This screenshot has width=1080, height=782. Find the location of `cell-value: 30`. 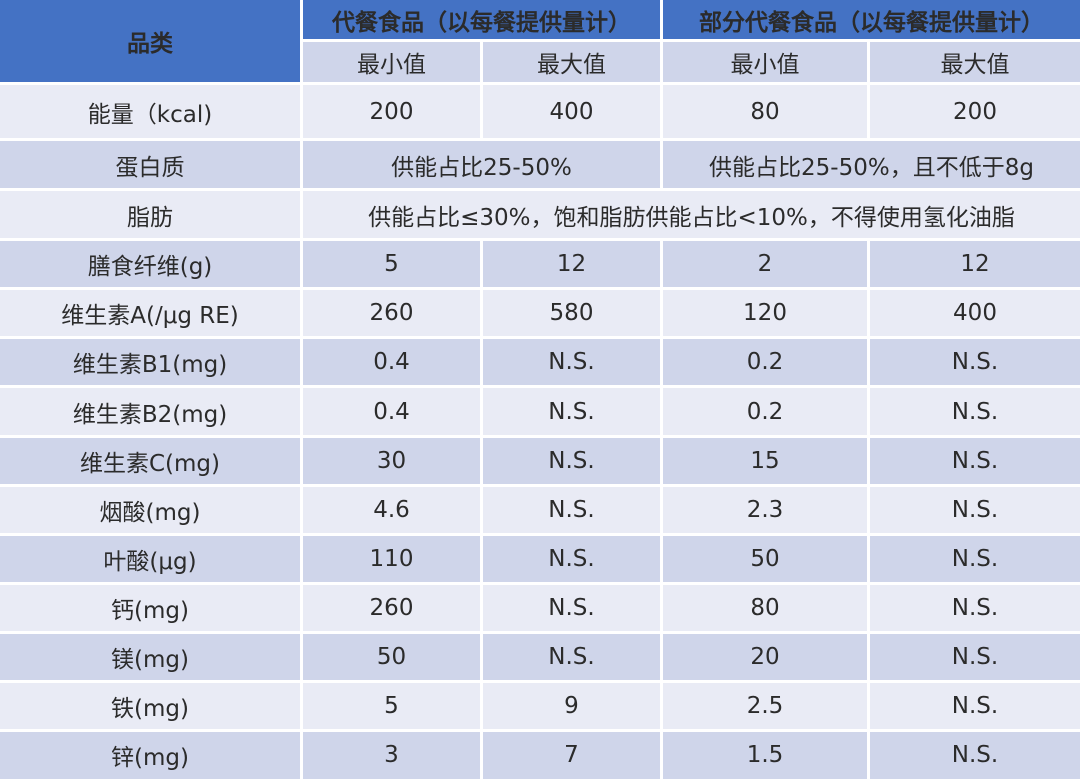

cell-value: 30 is located at coordinates (393, 462).